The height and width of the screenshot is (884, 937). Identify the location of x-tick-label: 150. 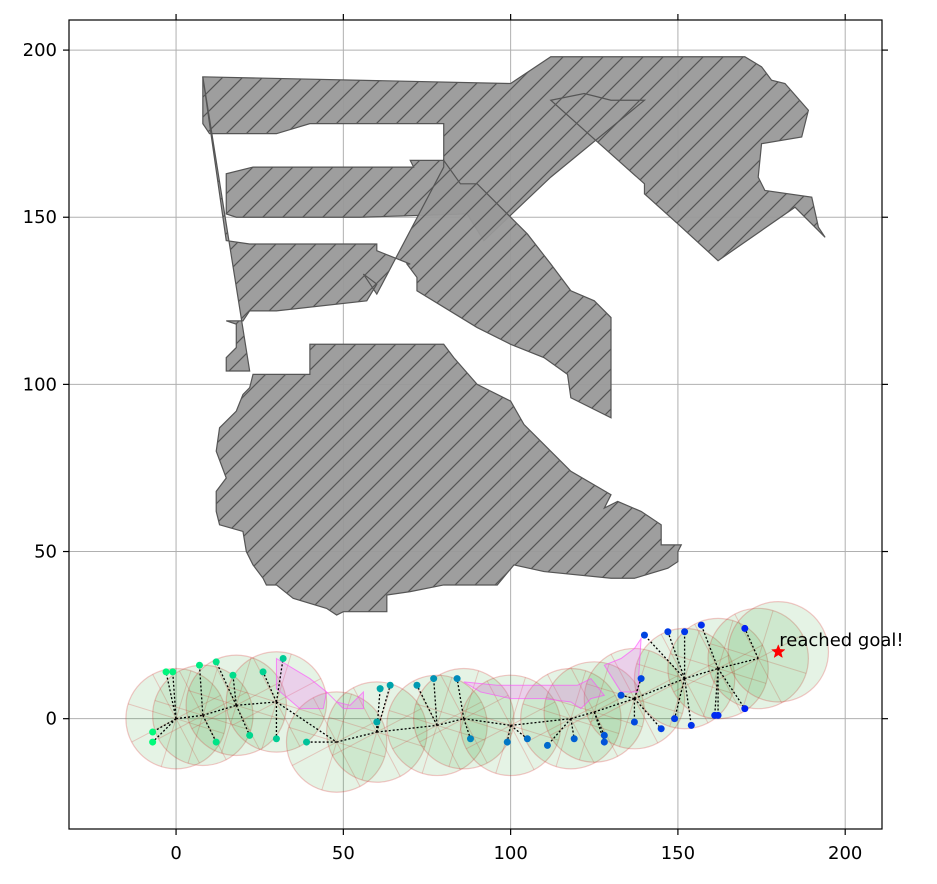
(678, 853).